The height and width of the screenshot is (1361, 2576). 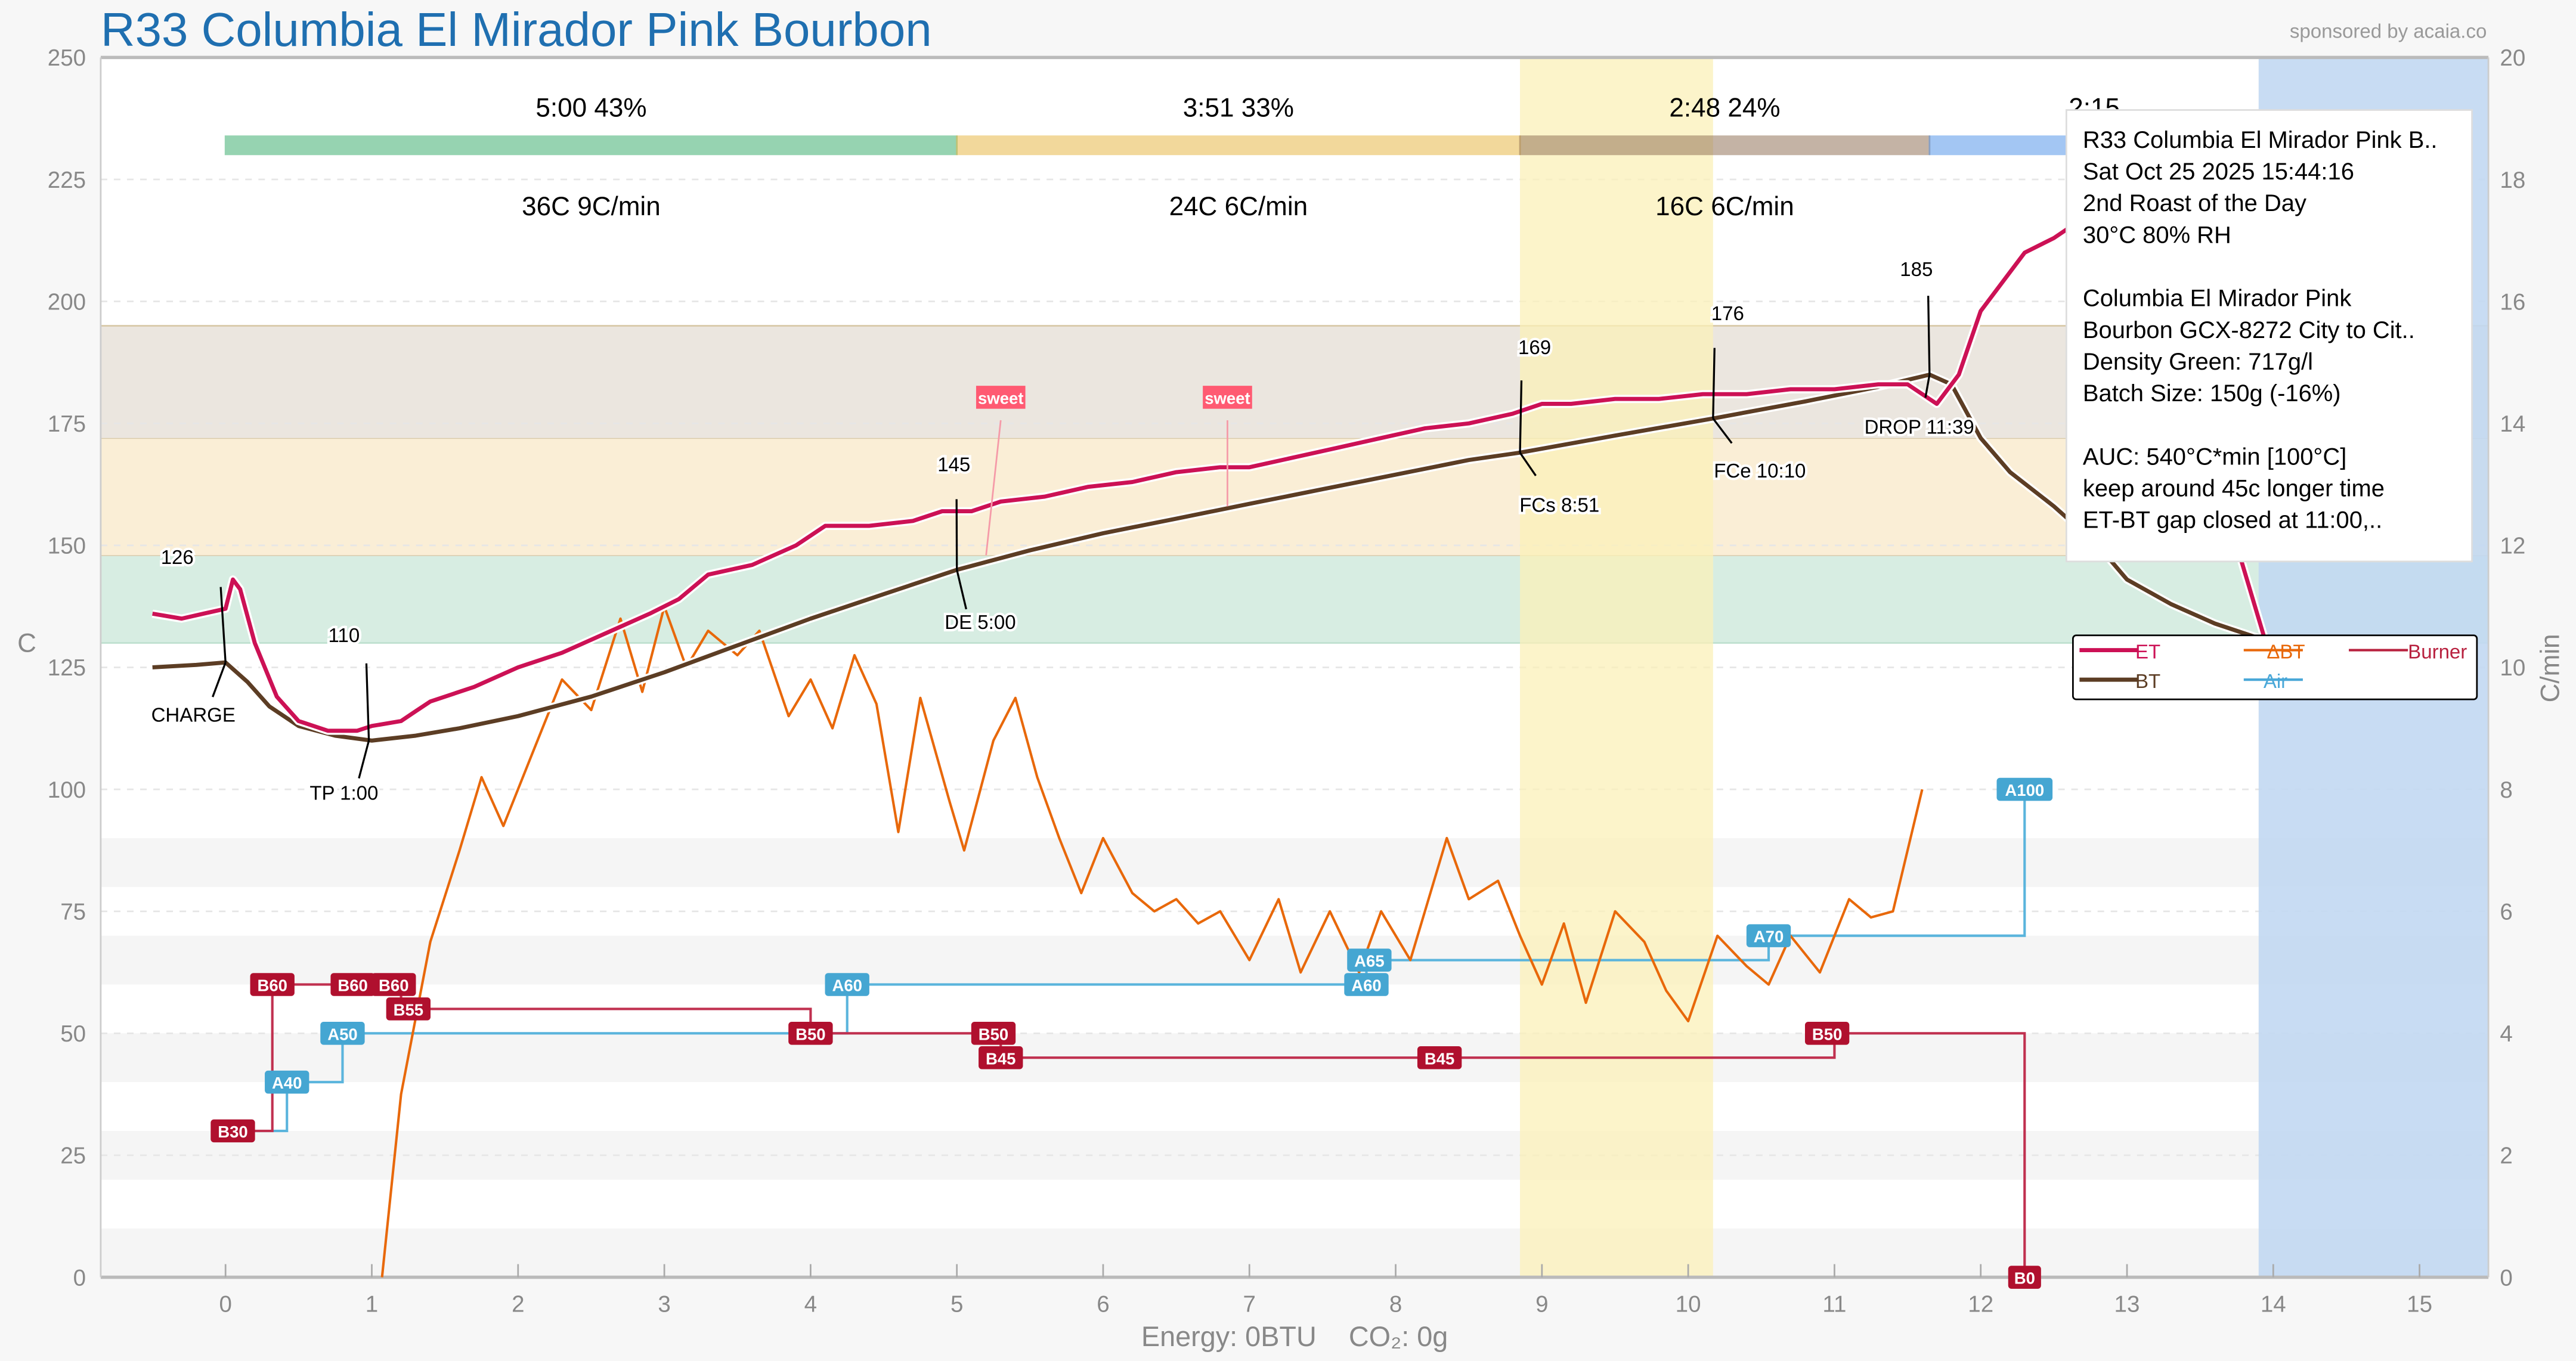 What do you see at coordinates (67, 790) in the screenshot?
I see `y-tick-label: 100` at bounding box center [67, 790].